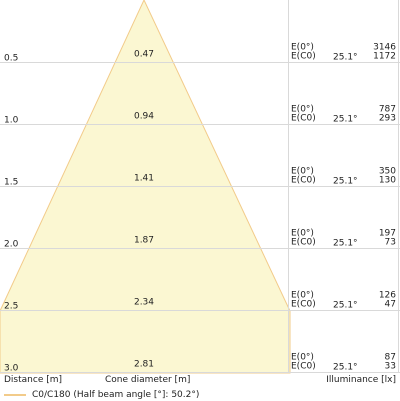  Describe the element at coordinates (390, 367) in the screenshot. I see `ec0-illuminance-value: 33` at that location.